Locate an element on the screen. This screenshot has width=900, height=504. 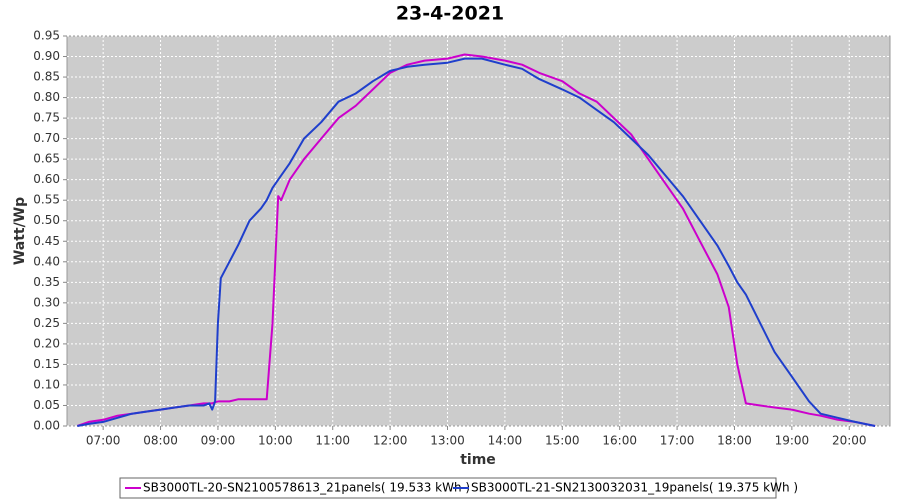
x-tick-label: 20:00 is located at coordinates (849, 441).